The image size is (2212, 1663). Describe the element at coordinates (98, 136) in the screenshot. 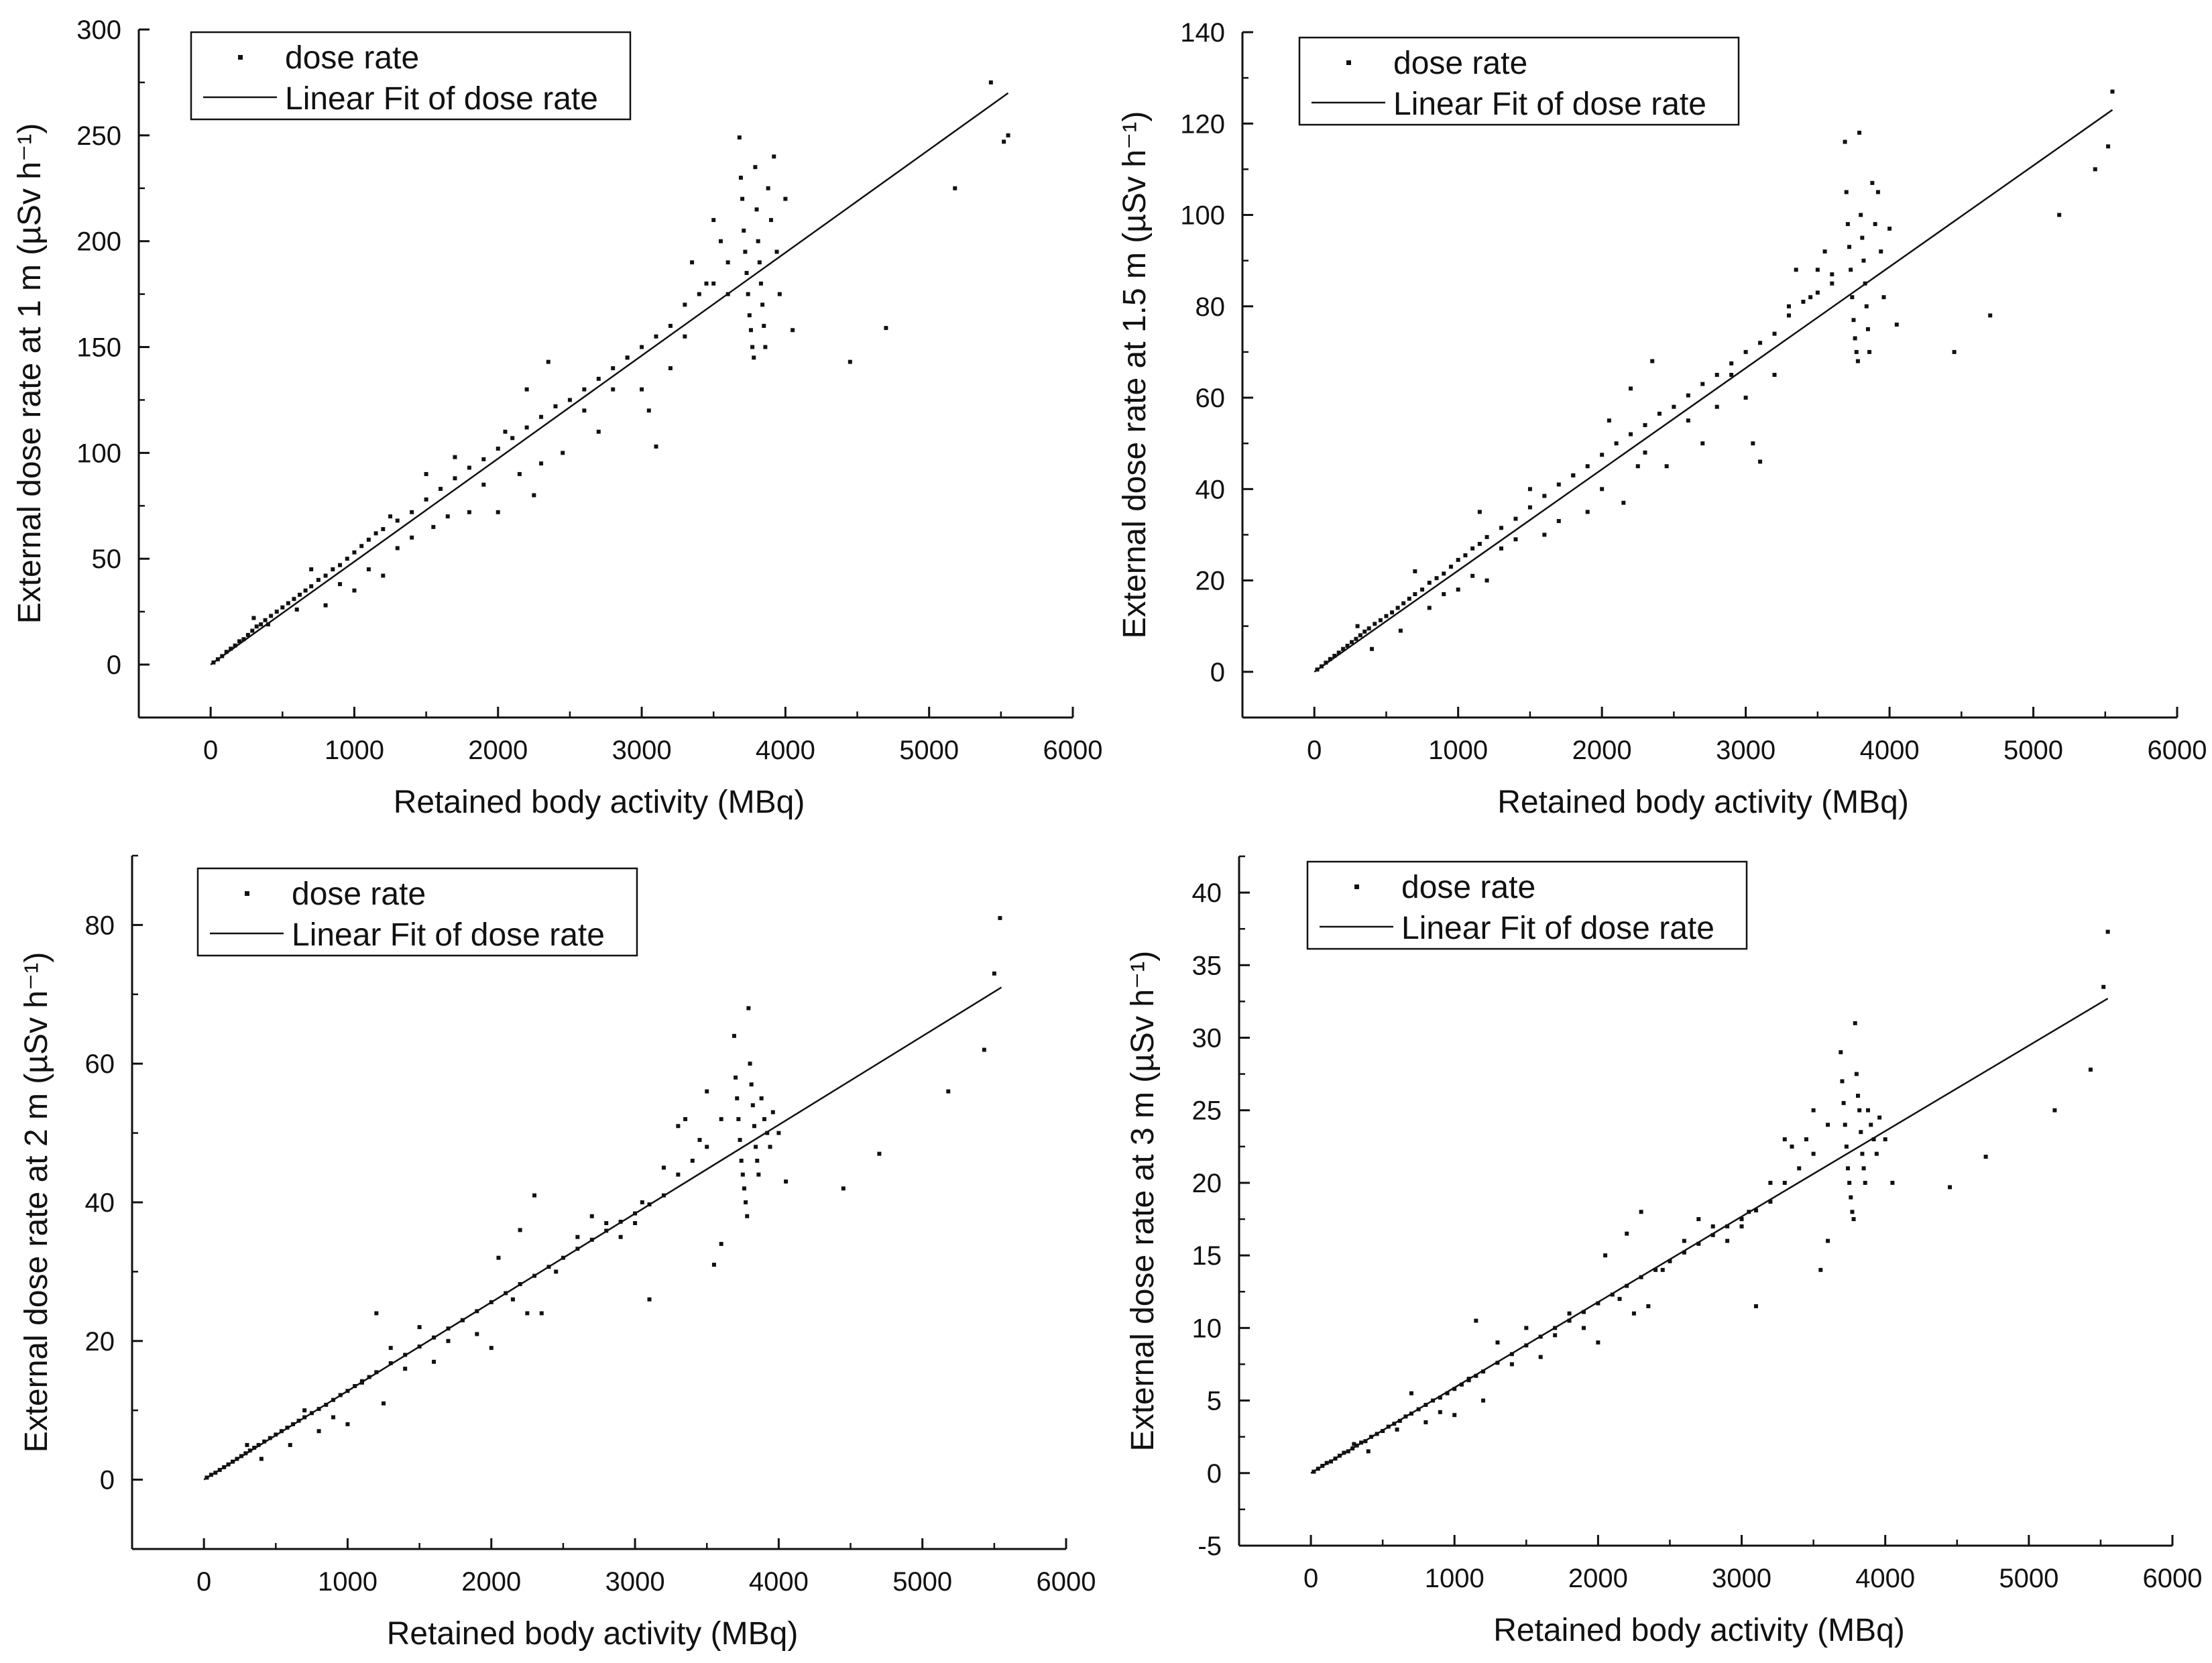

I see `chart-1-y-tick-label: 250` at that location.